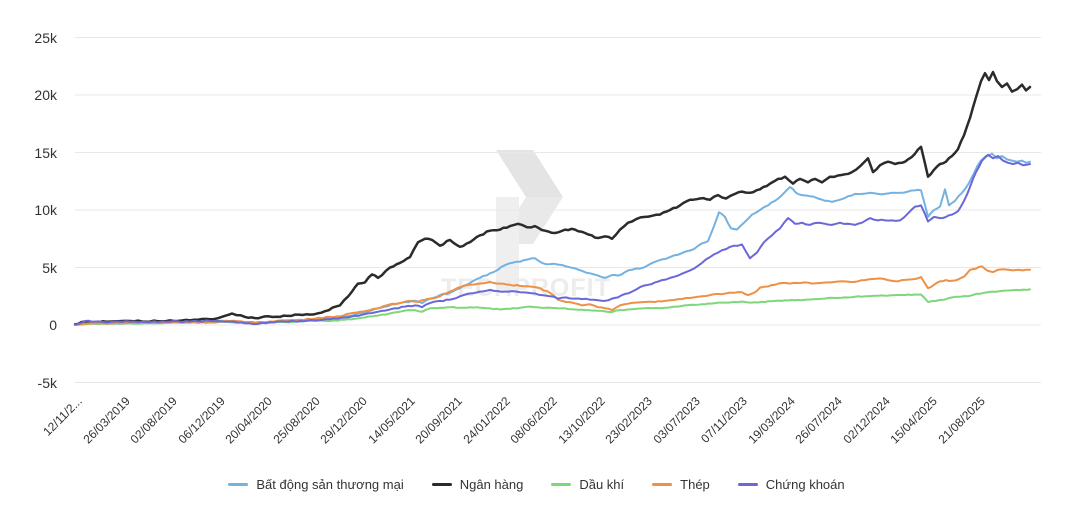 The width and height of the screenshot is (1073, 531). I want to click on legend-item: Ngân hàng, so click(477, 484).